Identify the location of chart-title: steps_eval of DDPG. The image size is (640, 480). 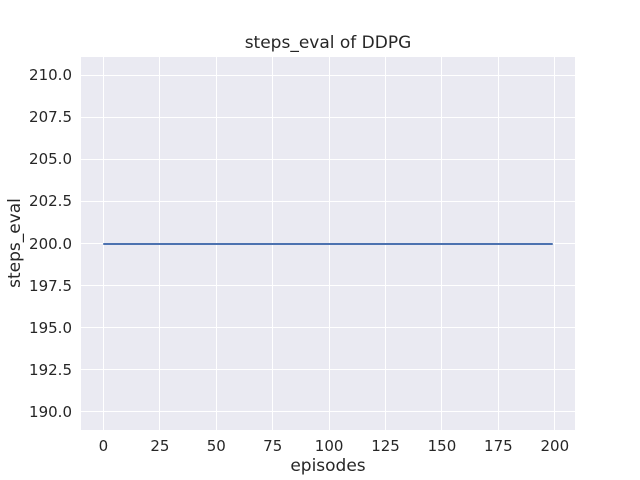
(328, 43).